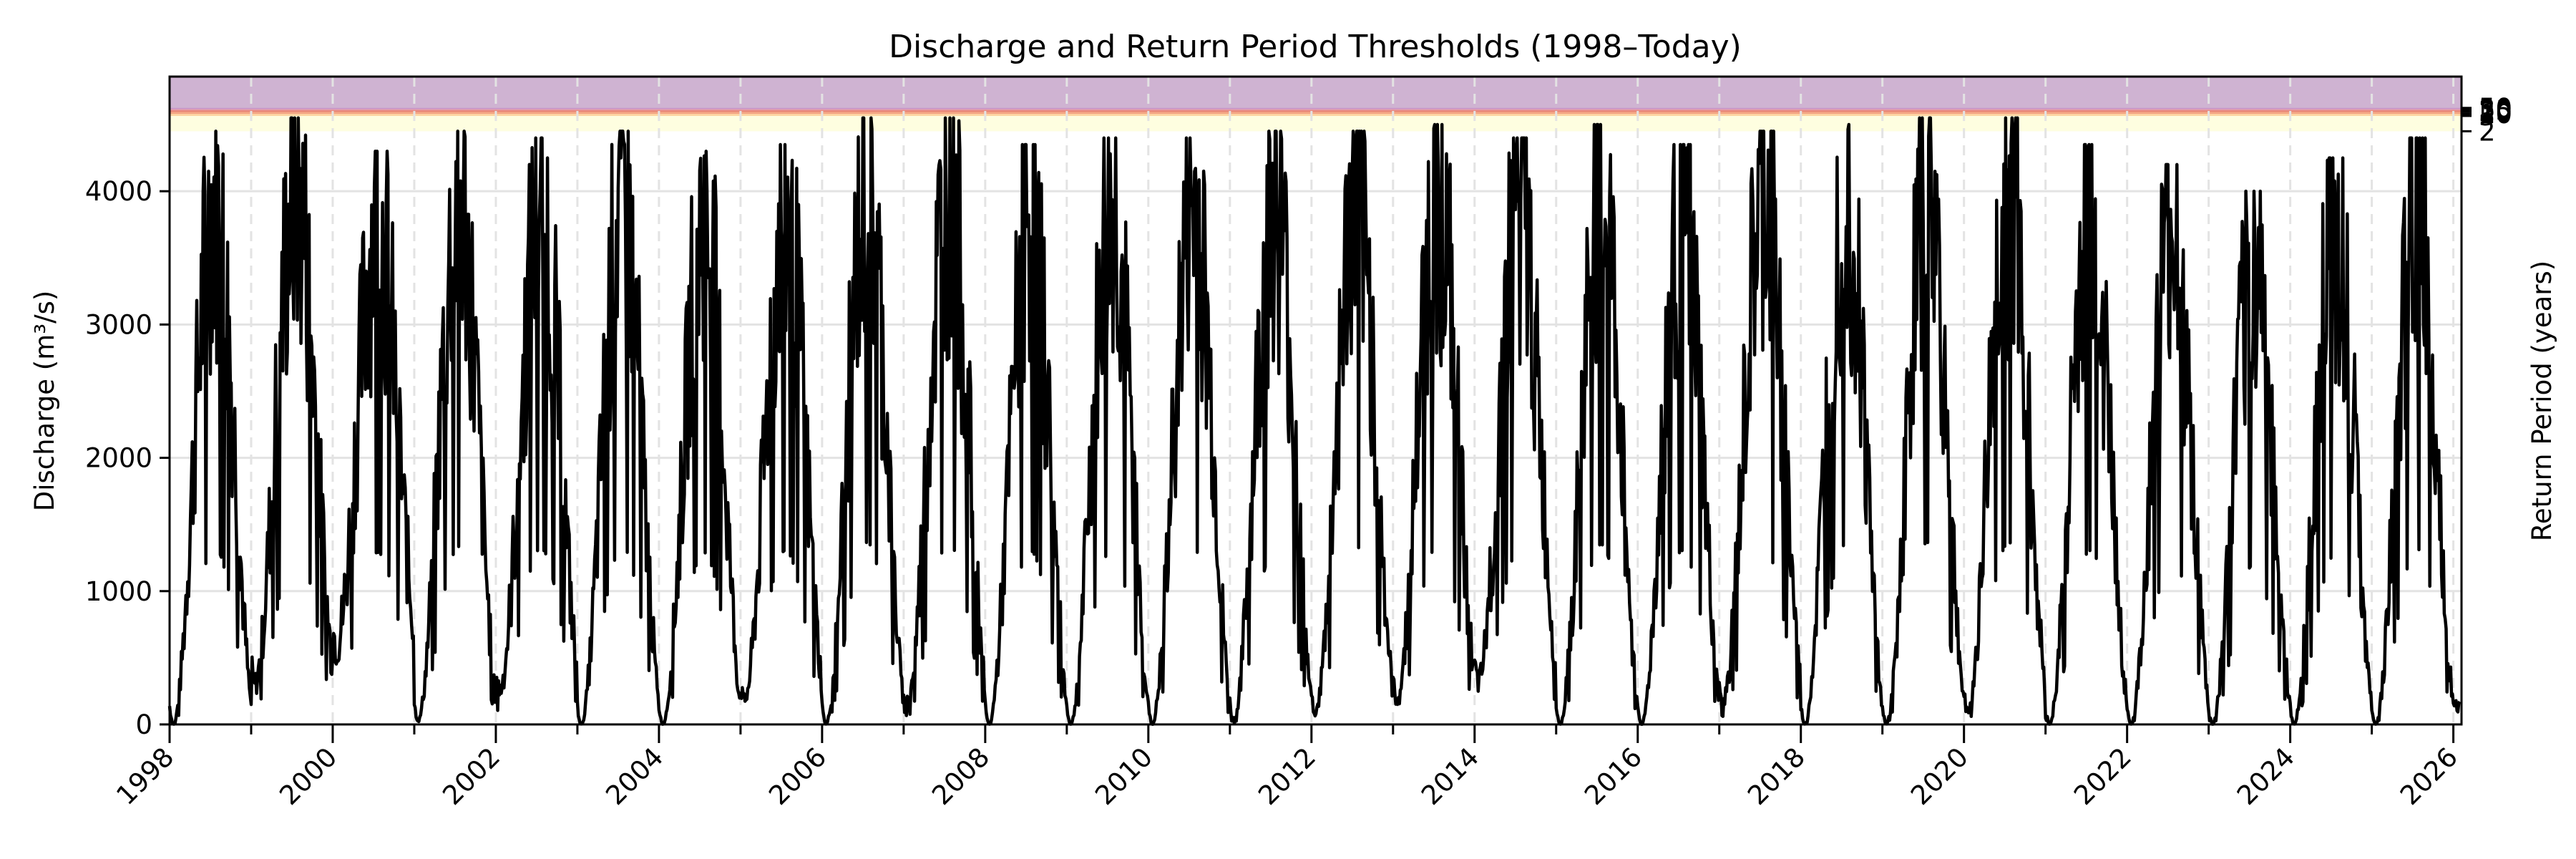 The width and height of the screenshot is (2576, 859). What do you see at coordinates (118, 191) in the screenshot?
I see `y-tick-label: 4000` at bounding box center [118, 191].